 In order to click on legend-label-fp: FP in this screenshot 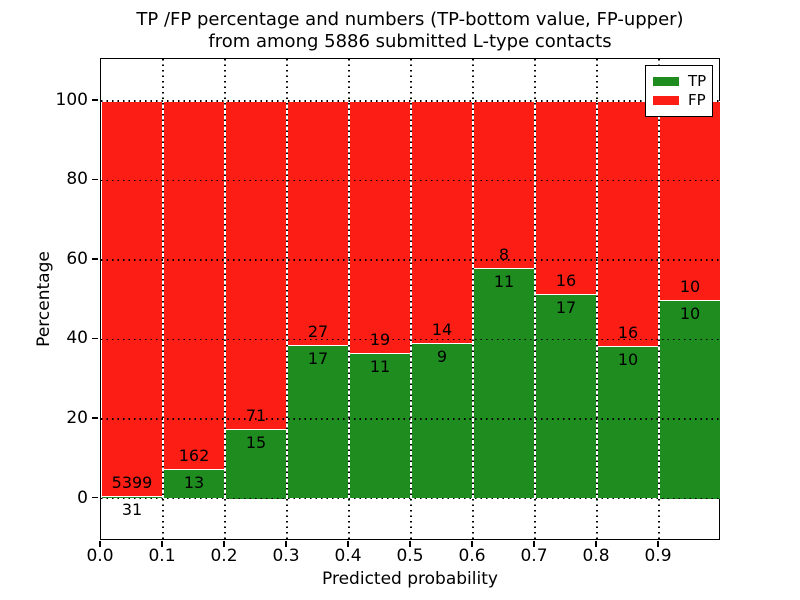, I will do `click(697, 100)`.